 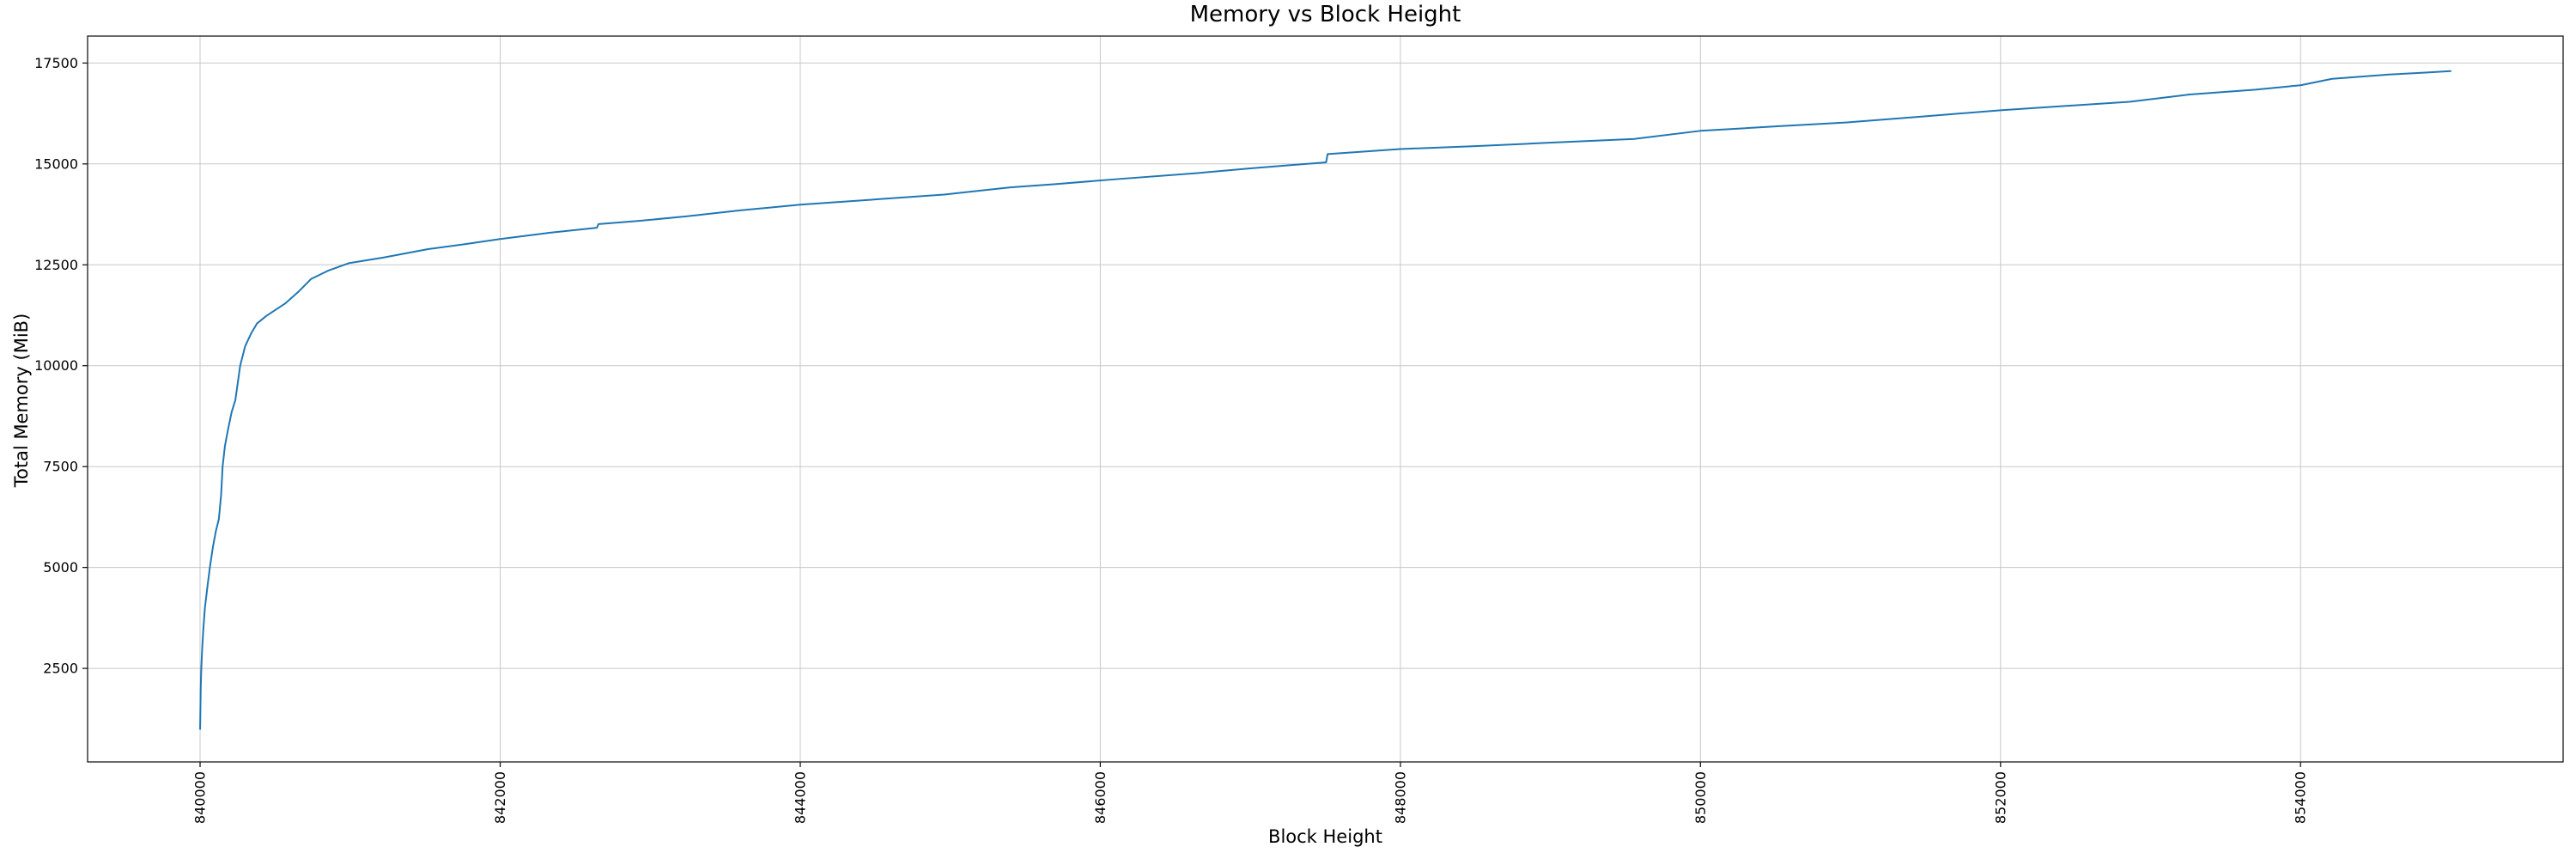 What do you see at coordinates (56, 265) in the screenshot?
I see `y-tick-label: 12500` at bounding box center [56, 265].